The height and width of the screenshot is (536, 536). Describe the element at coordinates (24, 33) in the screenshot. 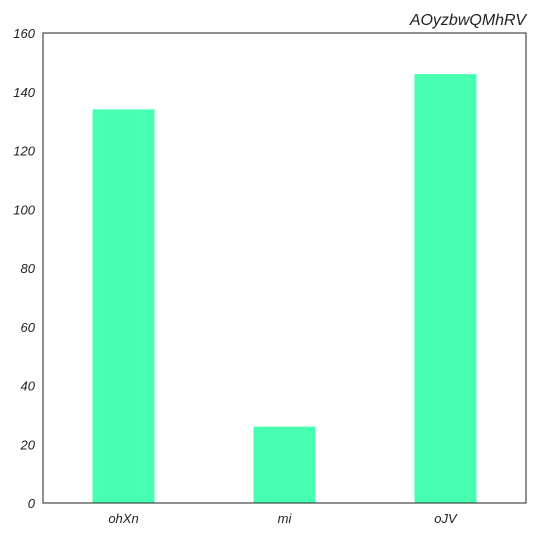

I see `y-tick-label: 160` at that location.